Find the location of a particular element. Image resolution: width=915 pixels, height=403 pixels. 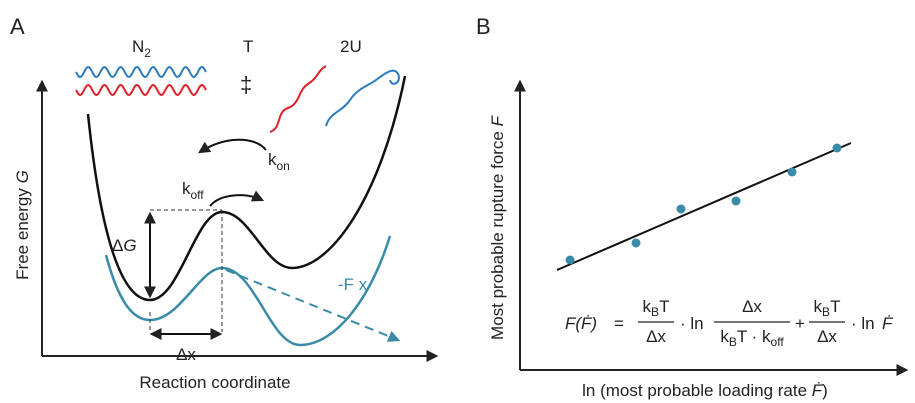

delta-x-label: Δx is located at coordinates (186, 354).